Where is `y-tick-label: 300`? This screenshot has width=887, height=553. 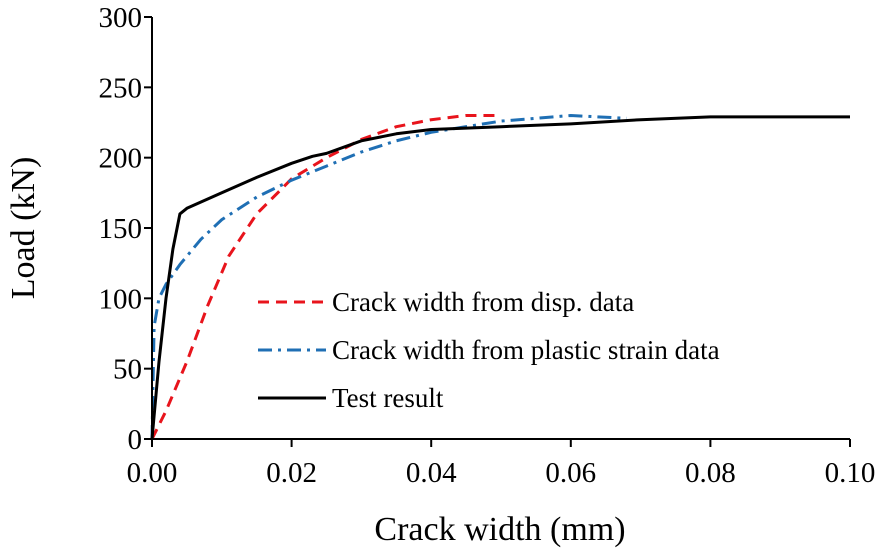 y-tick-label: 300 is located at coordinates (121, 18).